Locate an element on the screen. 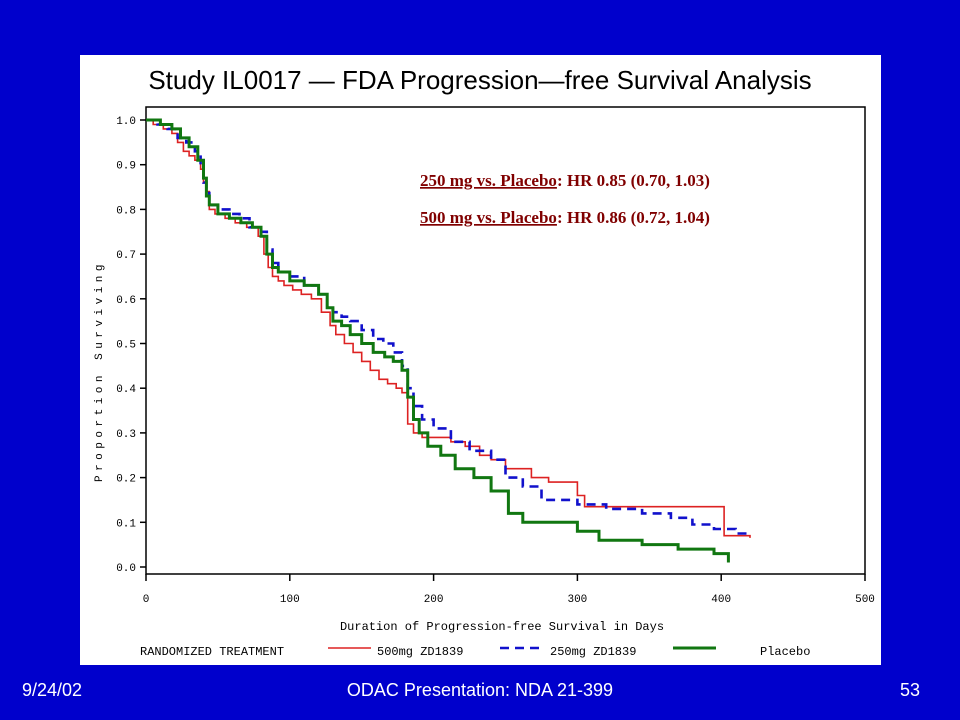 Image resolution: width=960 pixels, height=720 pixels. footer-page-number: 53 is located at coordinates (909, 690).